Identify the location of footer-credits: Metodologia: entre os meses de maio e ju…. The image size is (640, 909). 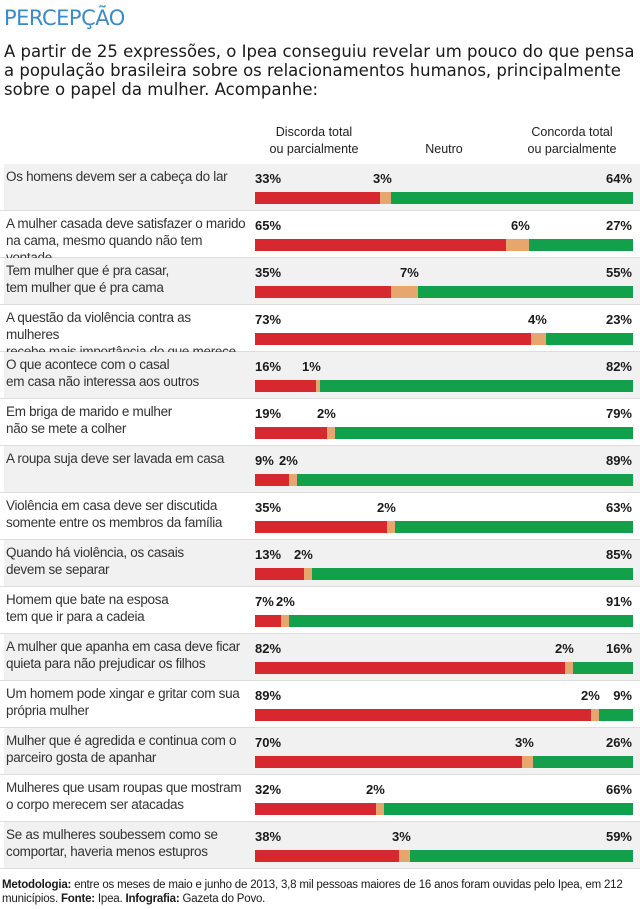
(320, 892).